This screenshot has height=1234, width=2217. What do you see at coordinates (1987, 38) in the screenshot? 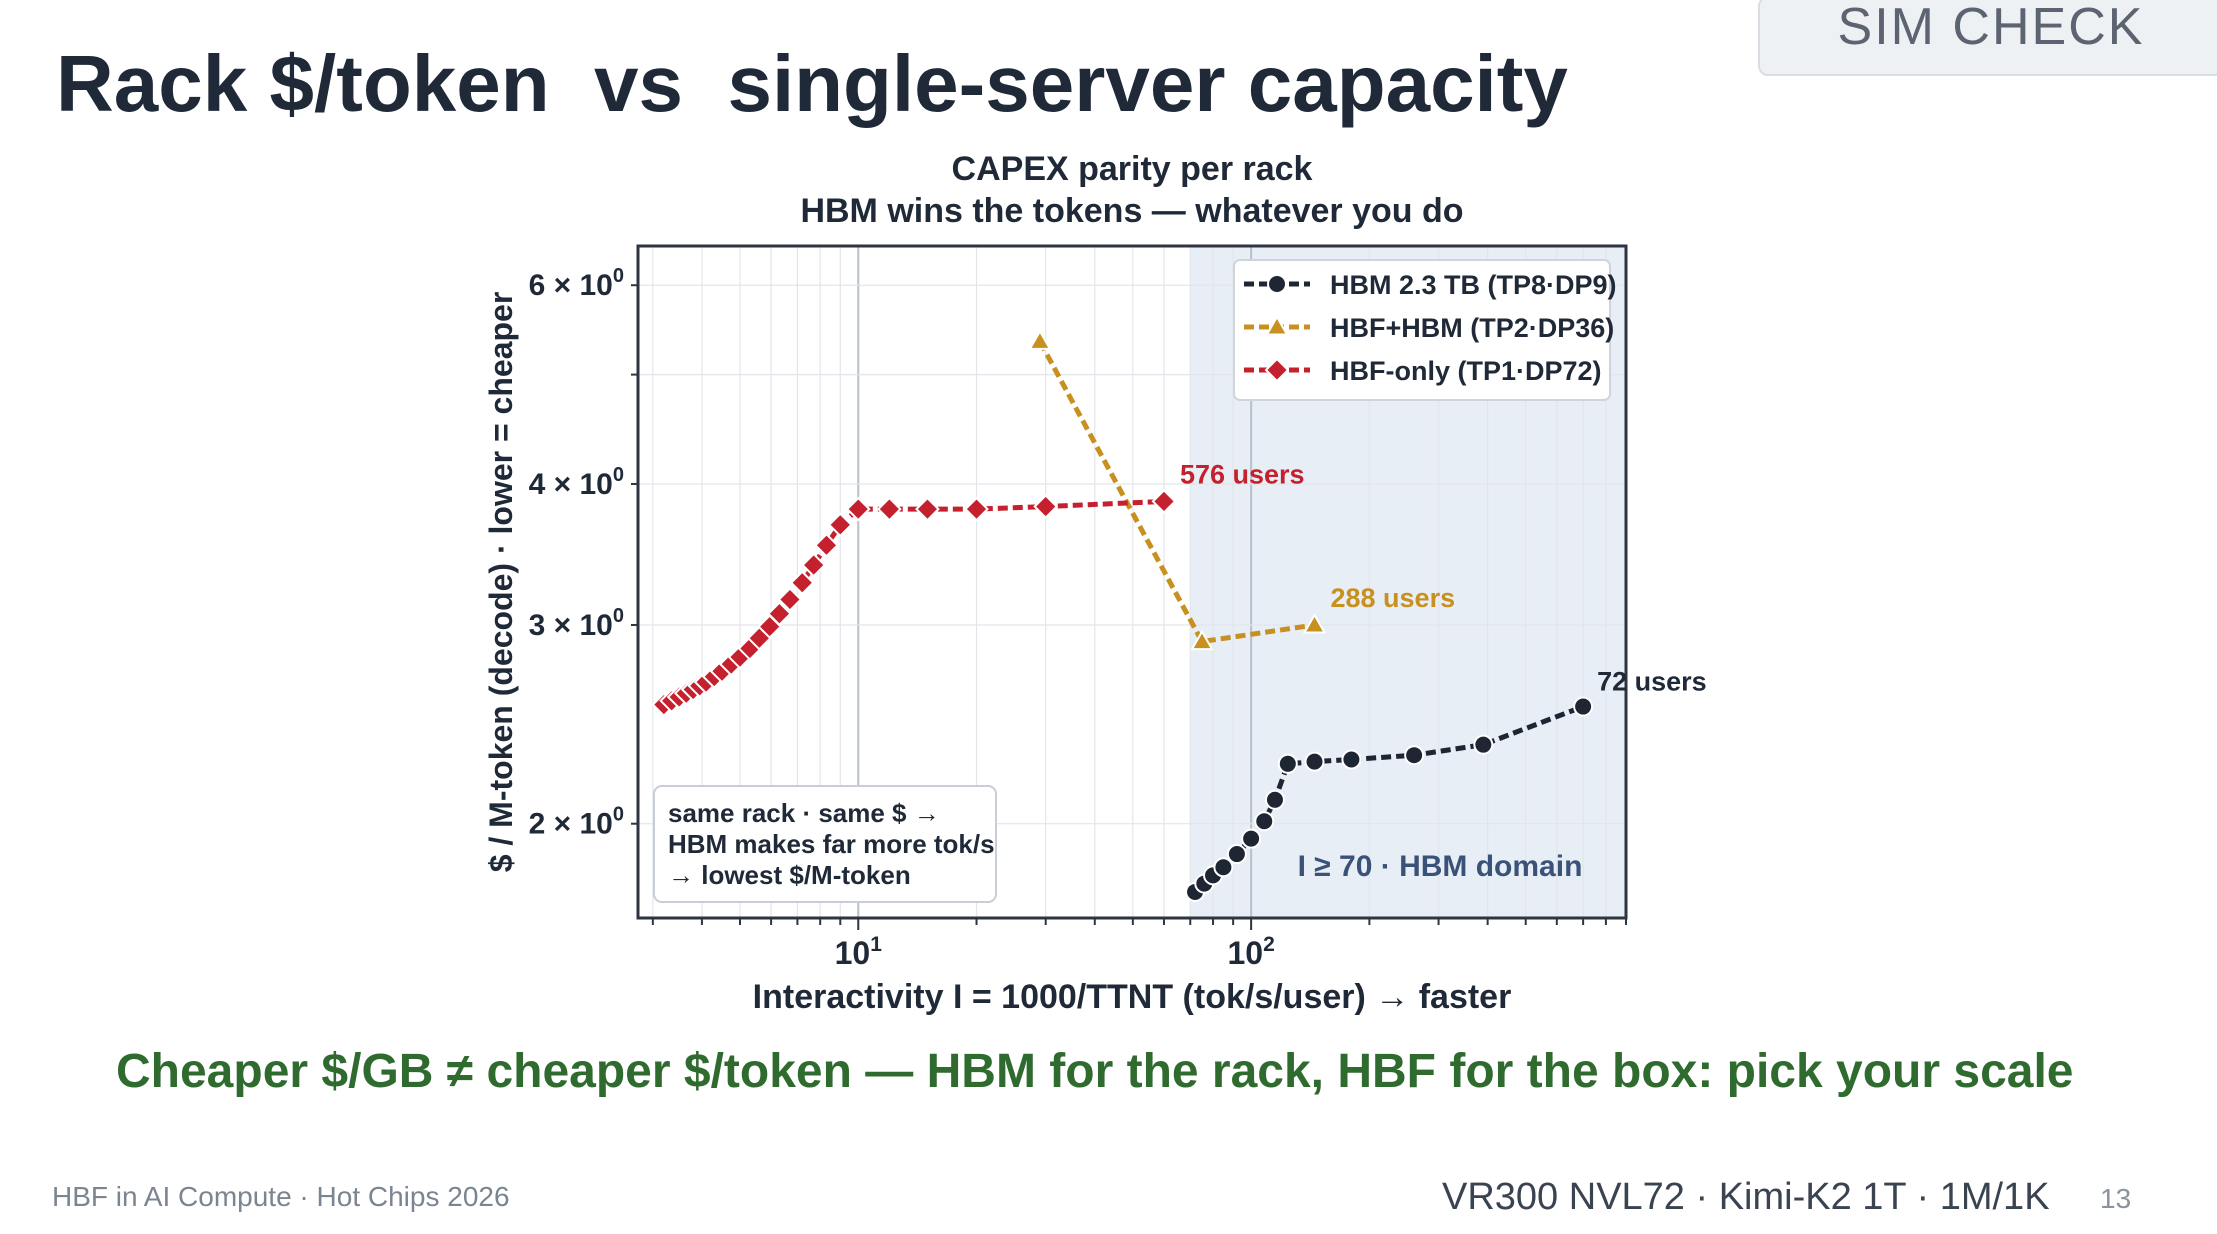
I see `sim-check-badge: SIM CHECK` at bounding box center [1987, 38].